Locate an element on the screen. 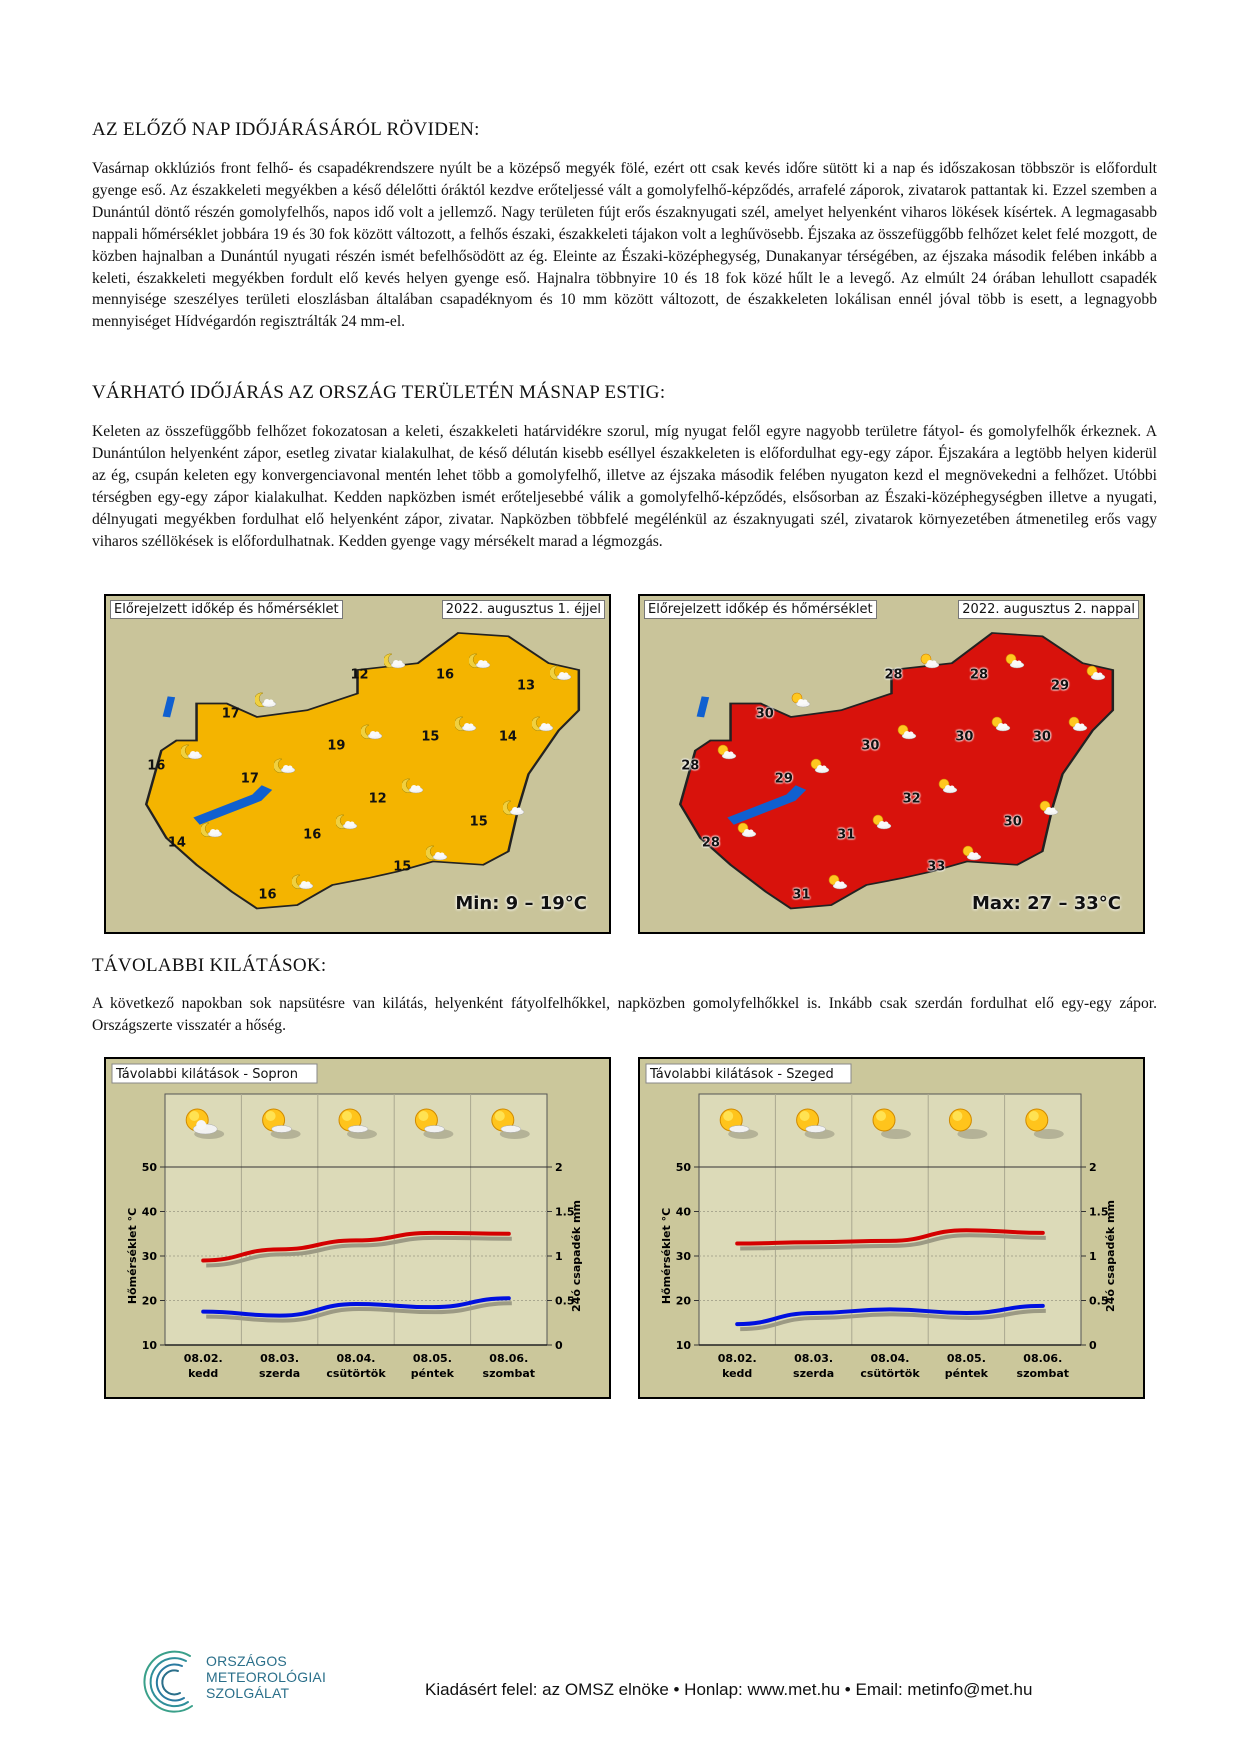 The width and height of the screenshot is (1241, 1754). map-temperature-label: 32 is located at coordinates (911, 799).